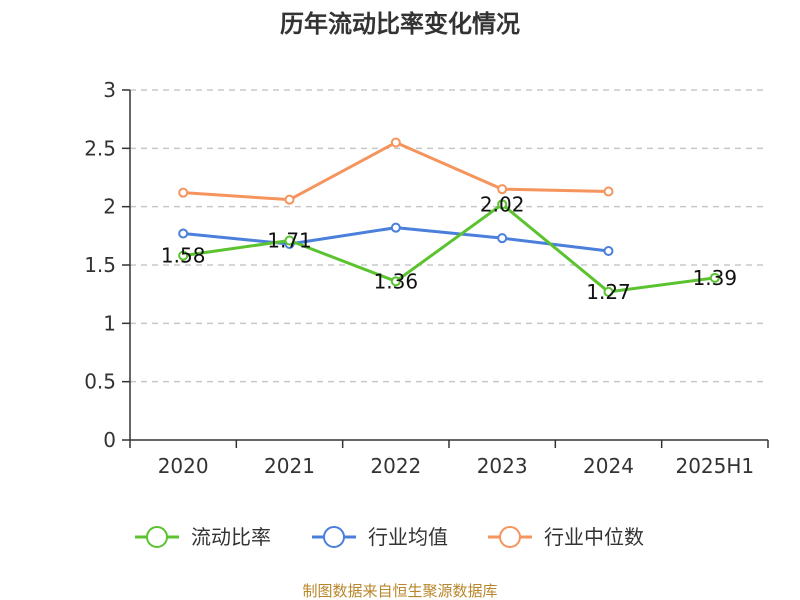 The width and height of the screenshot is (800, 600). I want to click on y-tick-label: 0, so click(109, 440).